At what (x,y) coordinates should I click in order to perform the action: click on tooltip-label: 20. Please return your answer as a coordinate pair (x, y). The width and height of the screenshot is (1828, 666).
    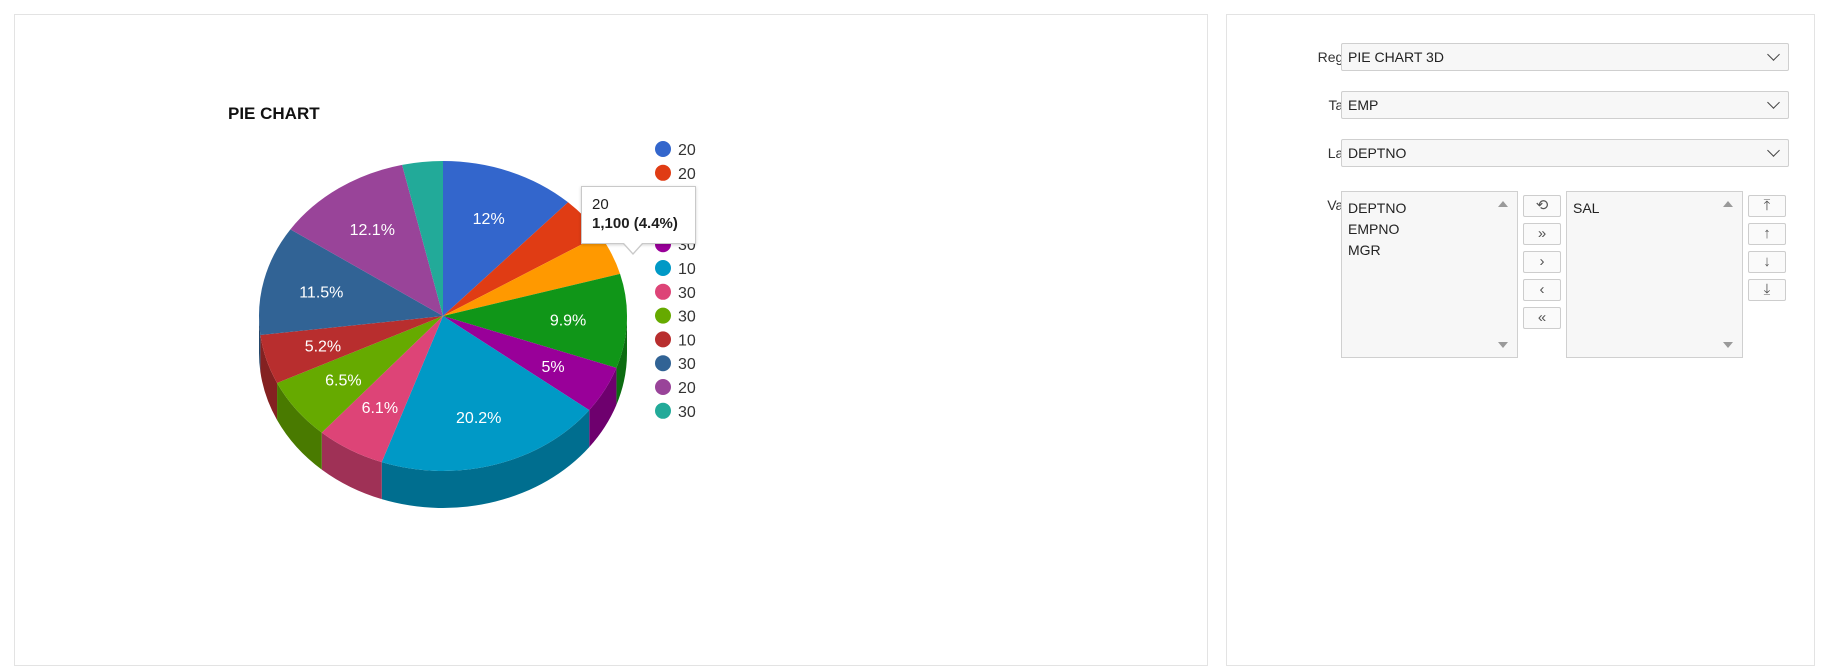
    Looking at the image, I should click on (600, 204).